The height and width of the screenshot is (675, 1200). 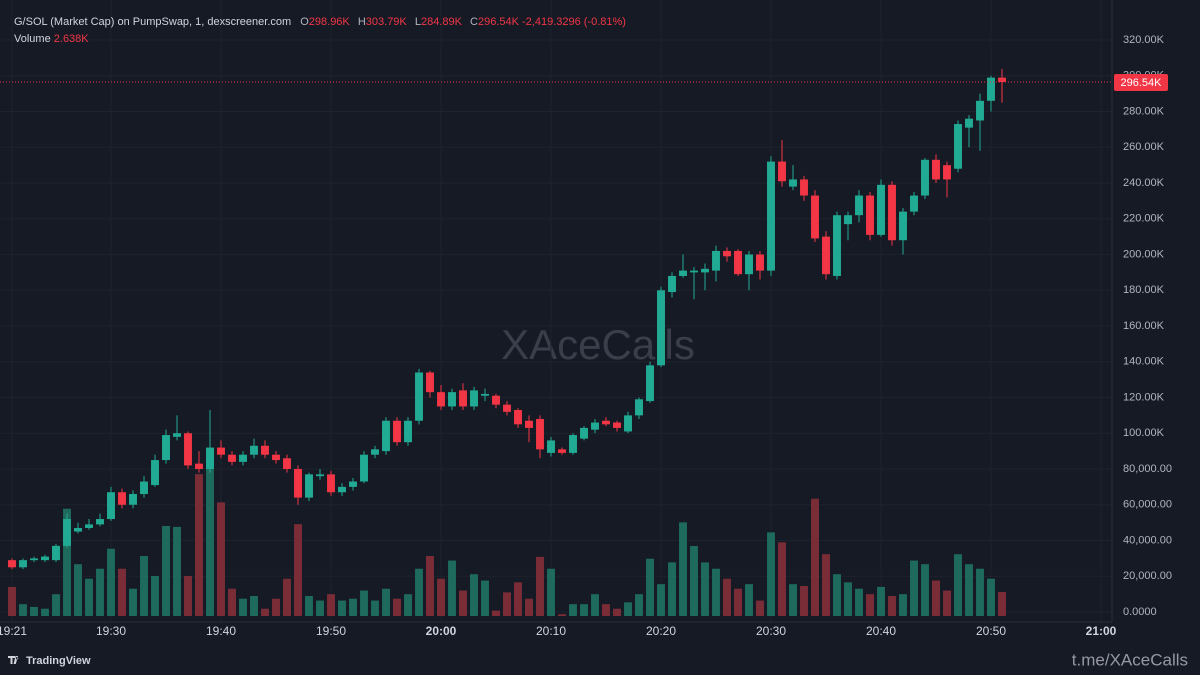 What do you see at coordinates (1144, 326) in the screenshot?
I see `y-tick-label: 160.00K` at bounding box center [1144, 326].